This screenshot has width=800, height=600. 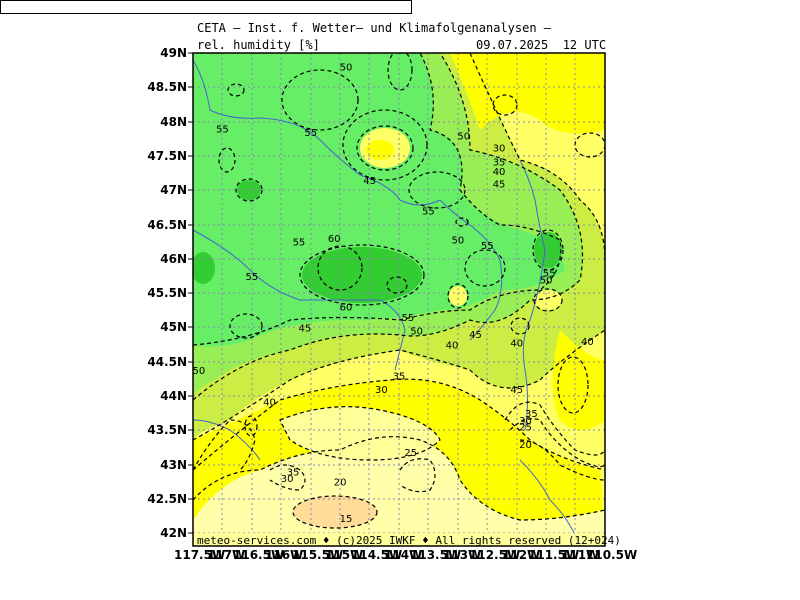 What do you see at coordinates (318, 555) in the screenshot?
I see `lon-label: 115.5W` at bounding box center [318, 555].